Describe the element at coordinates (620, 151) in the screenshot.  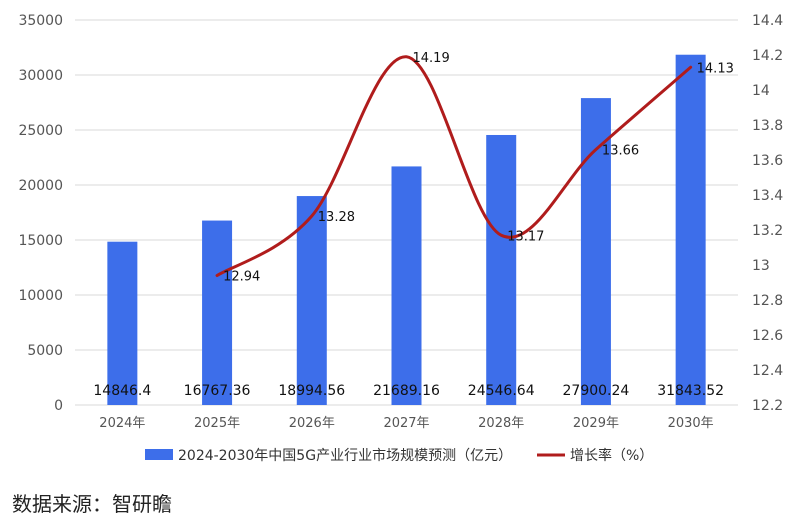
I see `line-value-label: 13.66` at that location.